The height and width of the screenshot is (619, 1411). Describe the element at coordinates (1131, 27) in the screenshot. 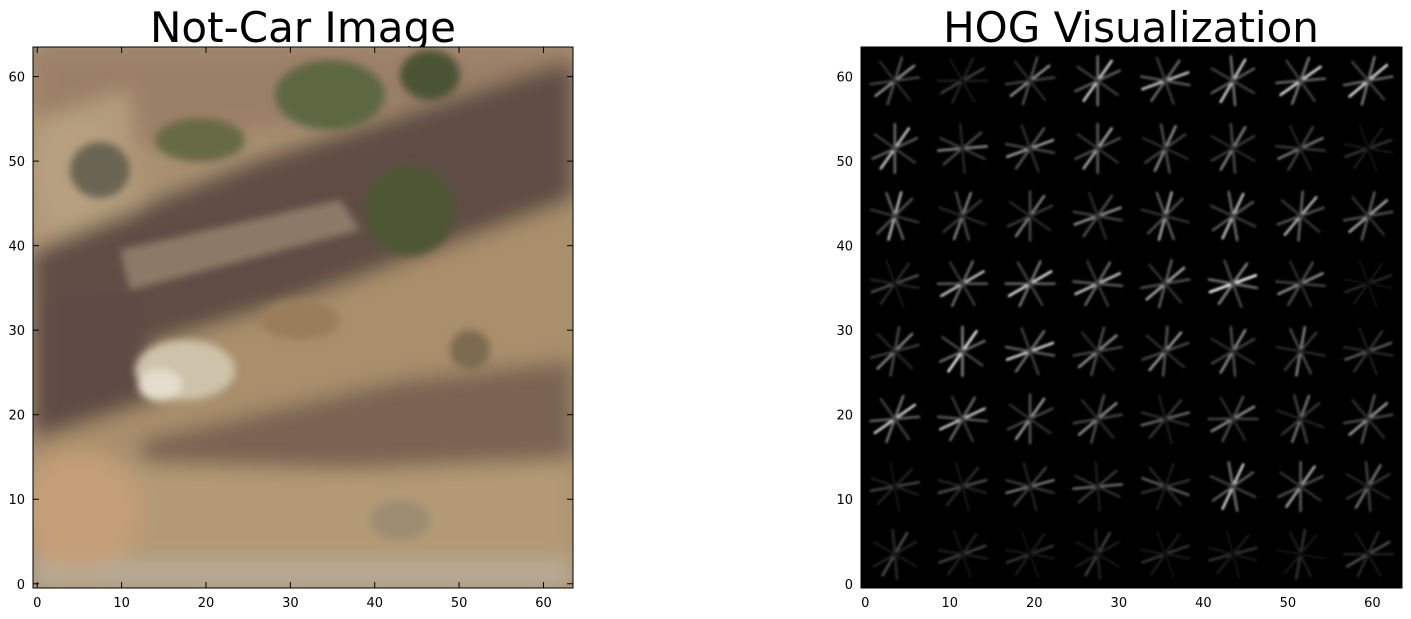

I see `hog-visualization-title: HOG Visualization` at that location.